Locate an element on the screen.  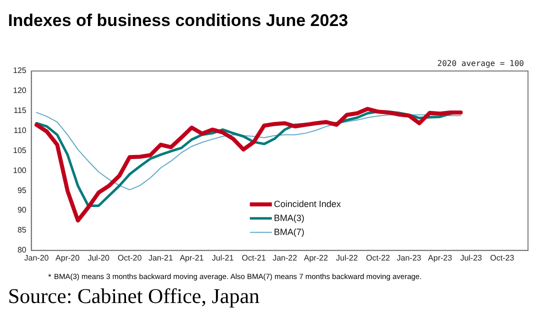
y-tick-label: 125 is located at coordinates (19, 71).